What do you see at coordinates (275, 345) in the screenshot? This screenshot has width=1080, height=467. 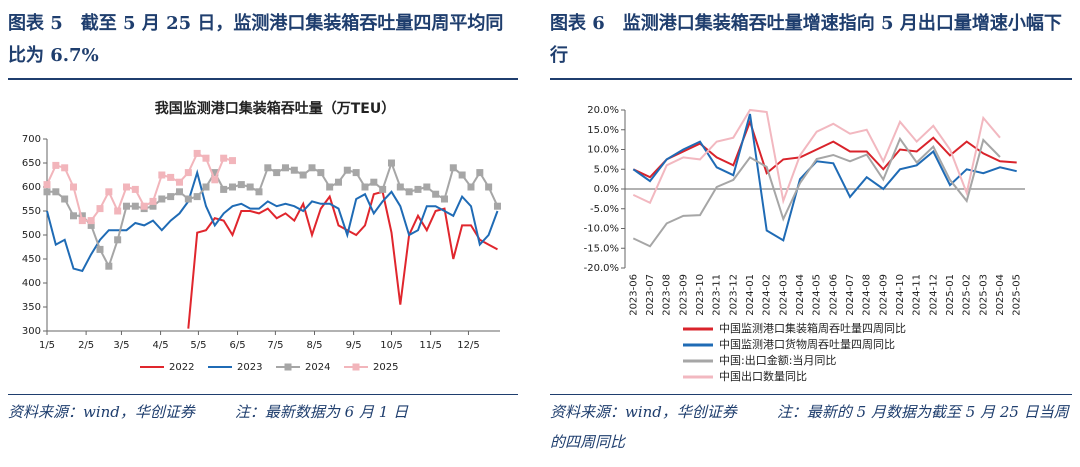 I see `x-tick-label: 7/5` at bounding box center [275, 345].